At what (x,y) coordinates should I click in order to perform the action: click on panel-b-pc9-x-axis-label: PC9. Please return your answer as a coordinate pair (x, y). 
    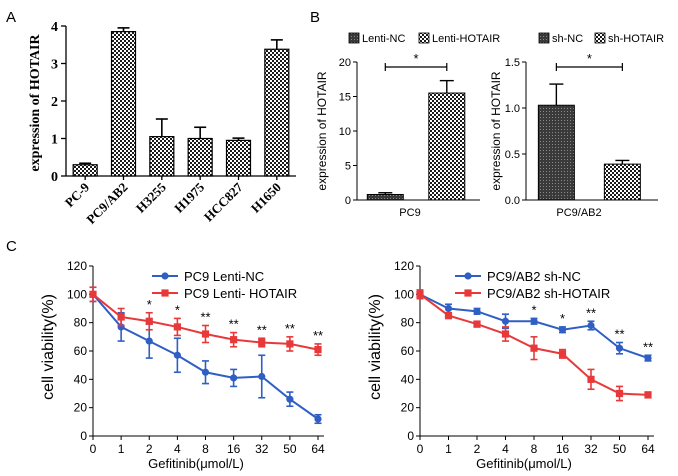
    Looking at the image, I should click on (409, 213).